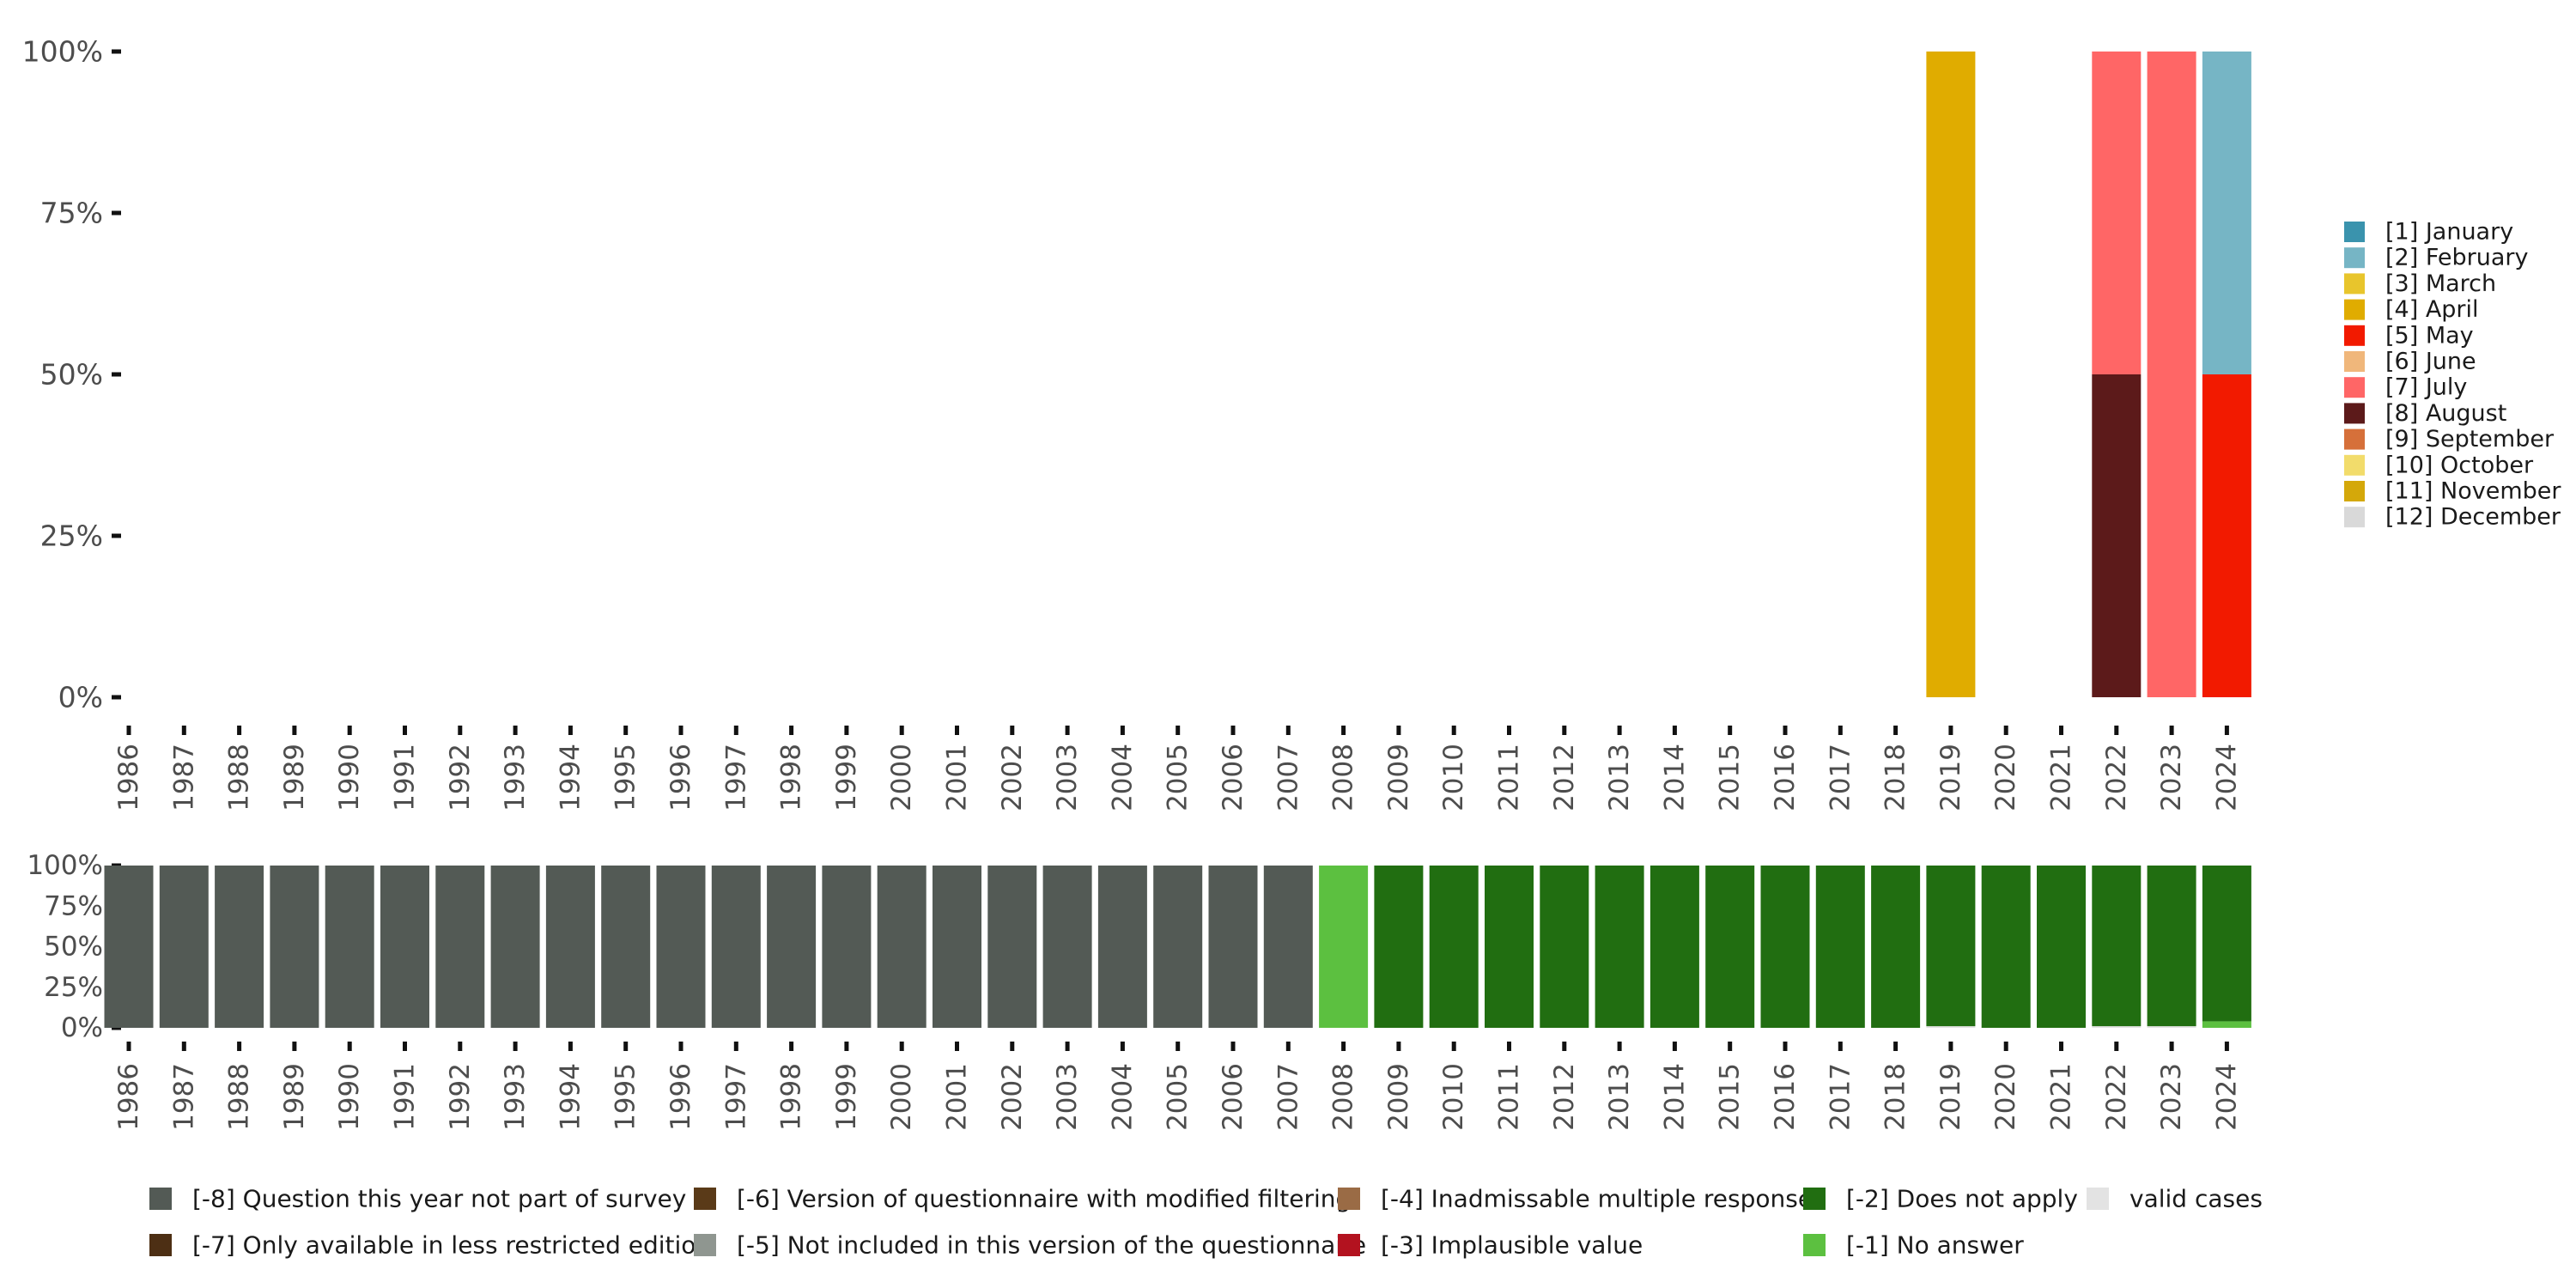  Describe the element at coordinates (1951, 947) in the screenshot. I see `bar-2019-2-does-not-apply` at that location.